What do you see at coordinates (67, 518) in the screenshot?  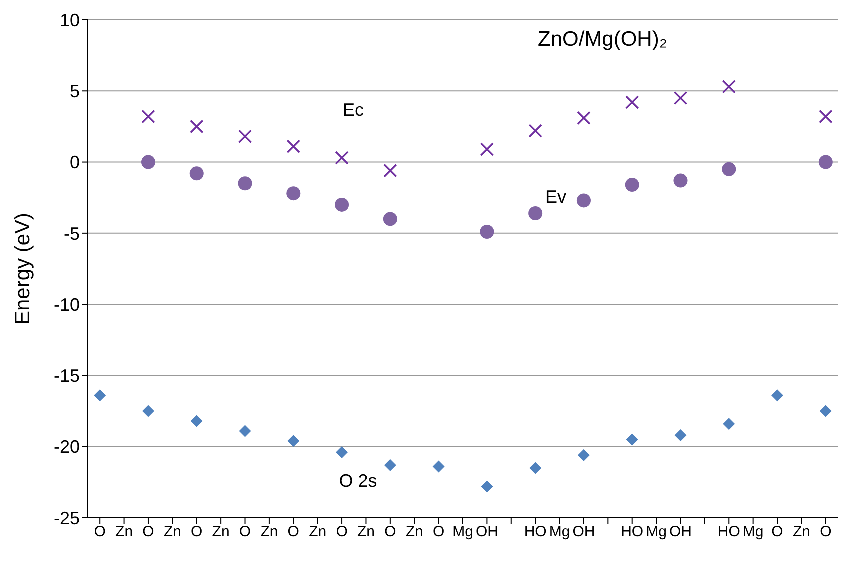 I see `y-tick-label: -25` at bounding box center [67, 518].